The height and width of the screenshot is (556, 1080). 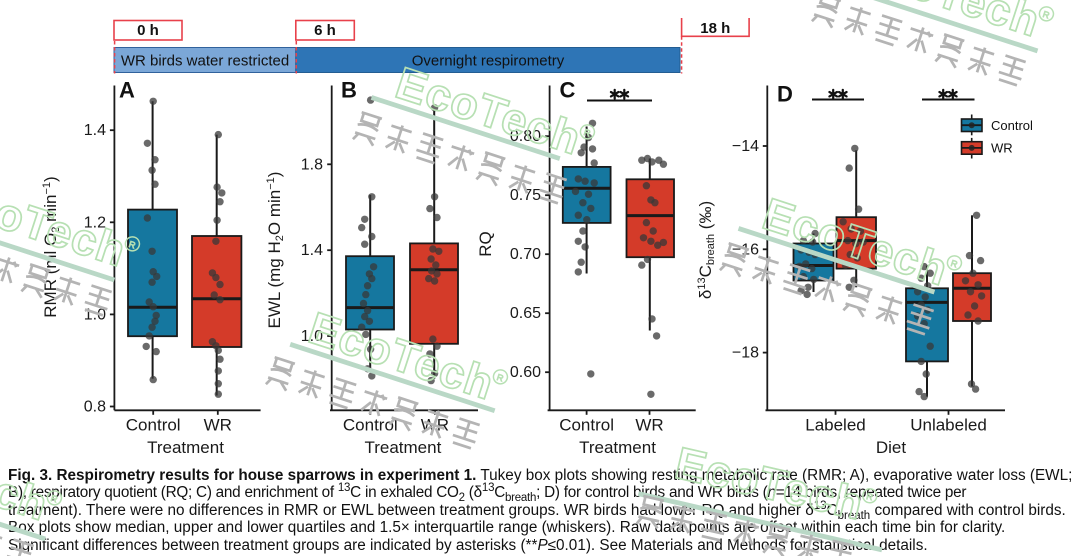 I want to click on svg-text: D, so click(x=785, y=94).